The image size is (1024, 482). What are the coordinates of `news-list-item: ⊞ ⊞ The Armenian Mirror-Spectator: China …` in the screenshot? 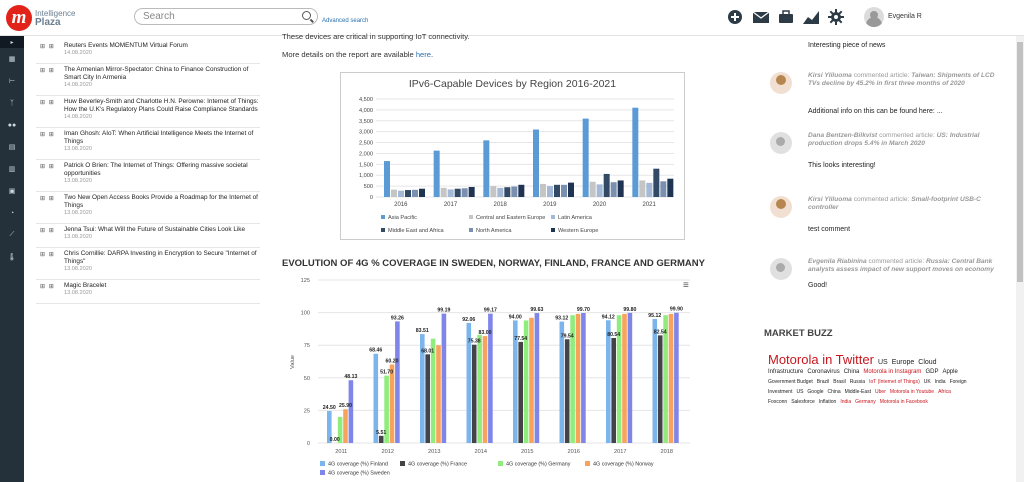 It's located at (148, 80).